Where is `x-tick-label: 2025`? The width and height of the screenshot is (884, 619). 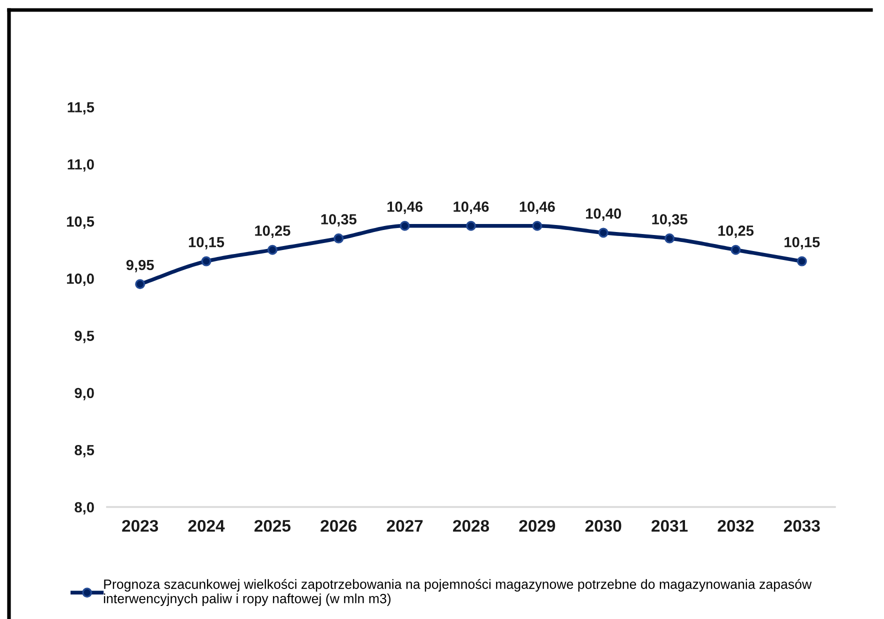 x-tick-label: 2025 is located at coordinates (272, 526).